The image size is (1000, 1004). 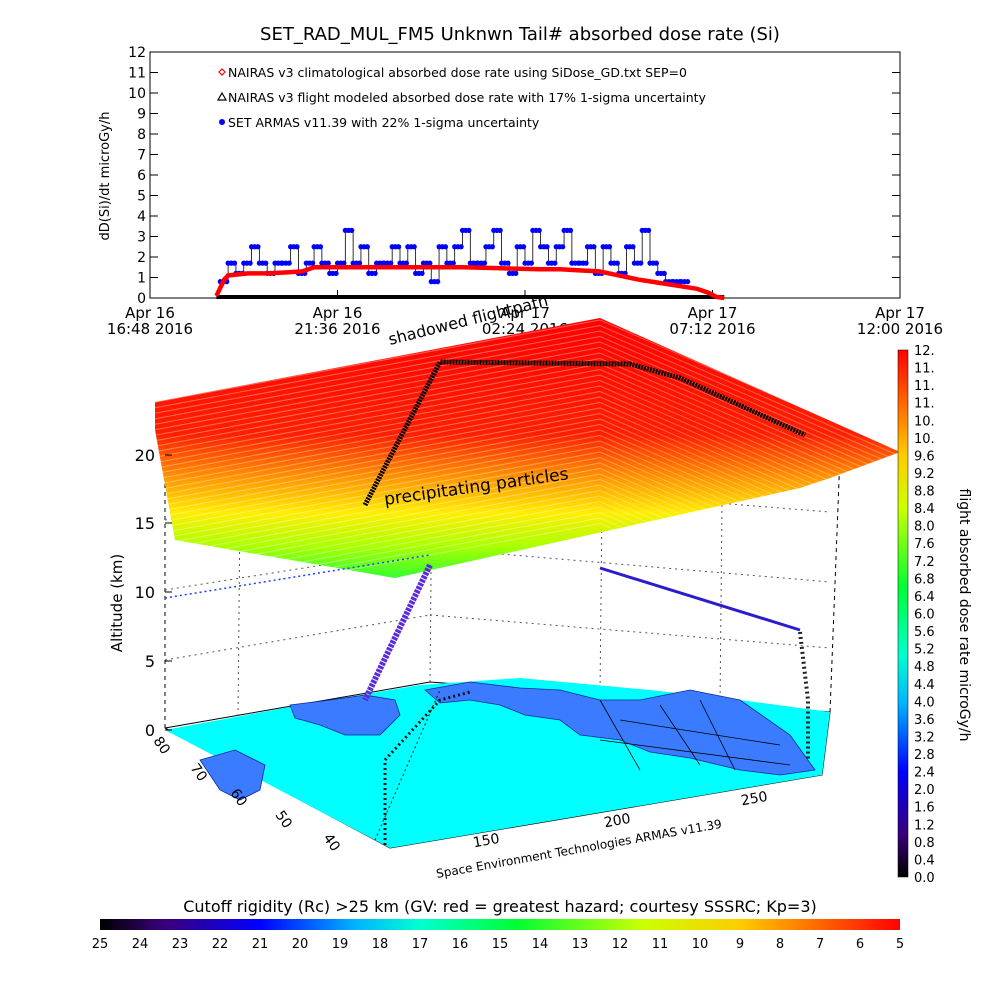 What do you see at coordinates (924, 632) in the screenshot?
I see `dose-colorbar-tick-label: 5.6` at bounding box center [924, 632].